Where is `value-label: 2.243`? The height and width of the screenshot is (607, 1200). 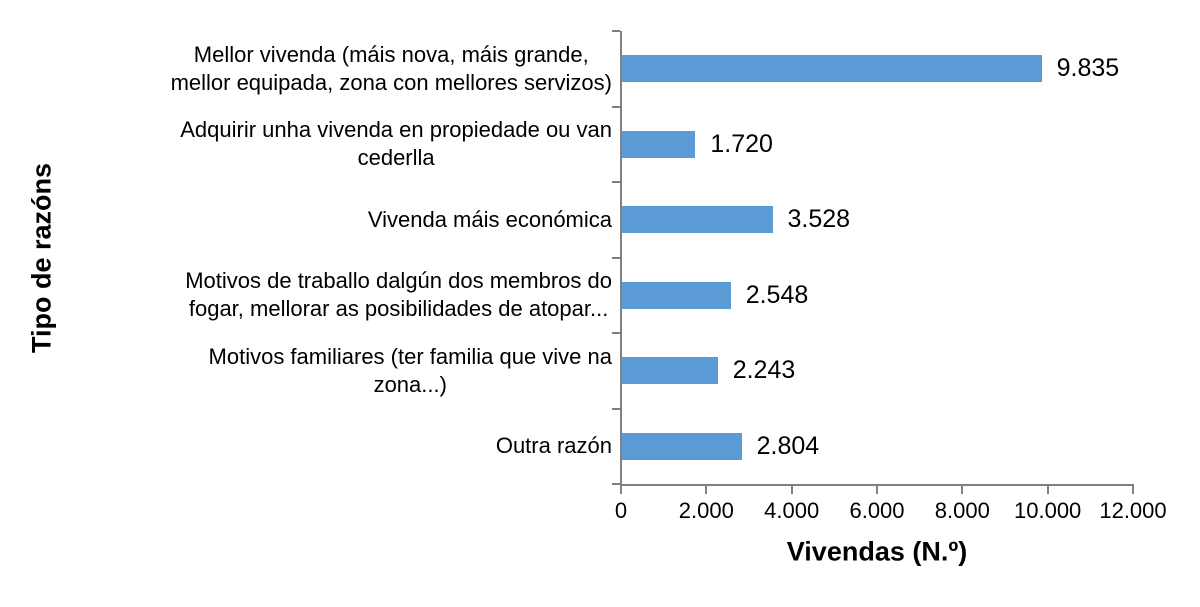 value-label: 2.243 is located at coordinates (764, 370).